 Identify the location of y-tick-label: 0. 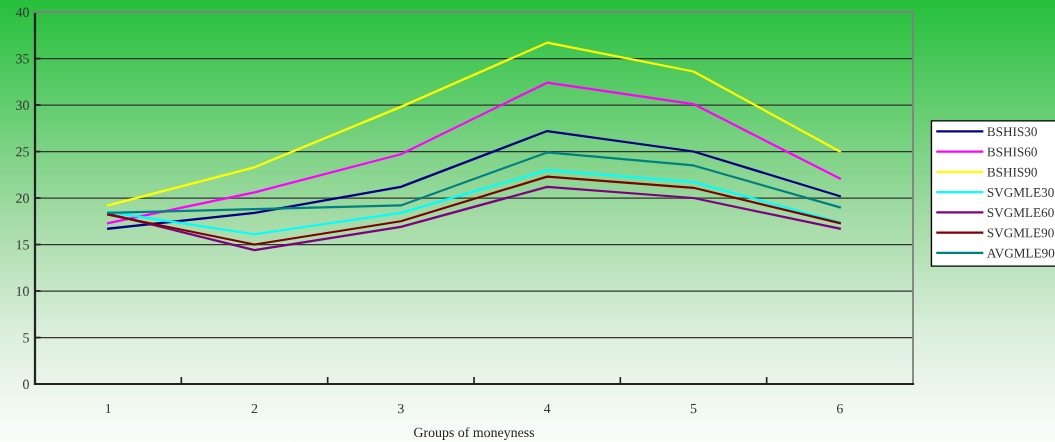
(26, 384).